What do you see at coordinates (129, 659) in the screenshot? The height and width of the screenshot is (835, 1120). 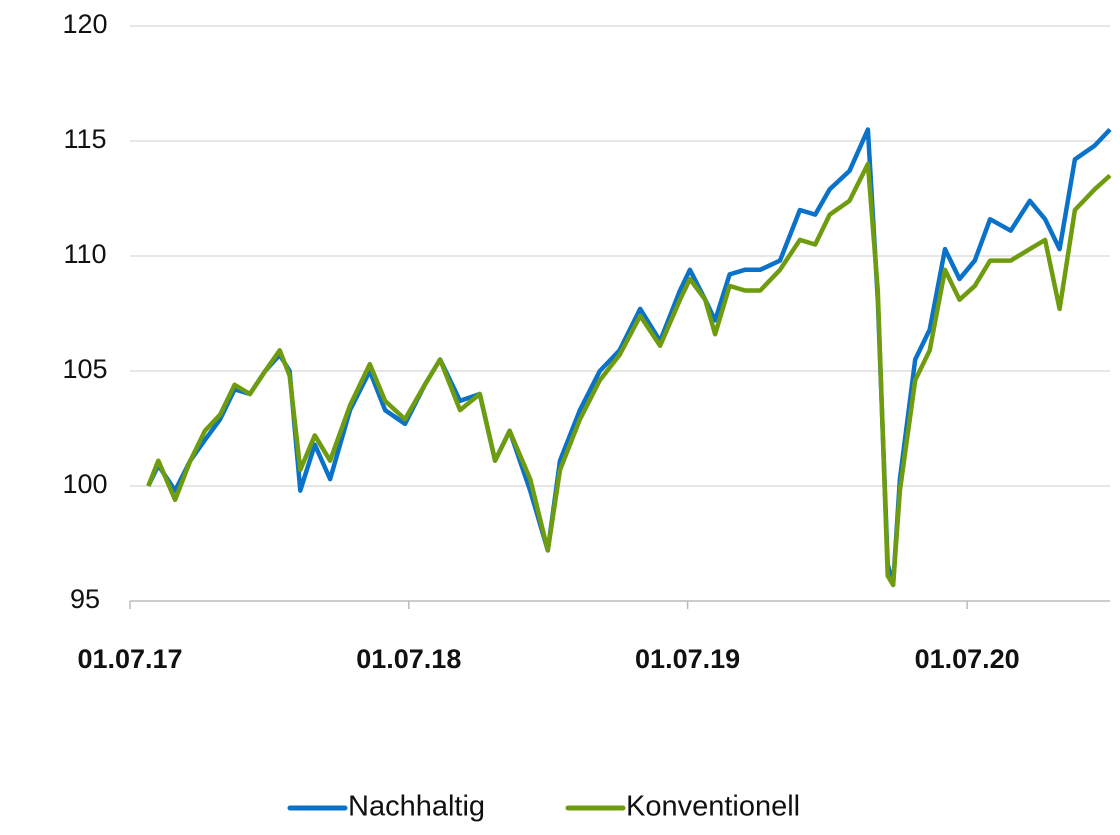 I see `x-tick-label: 01.07.17` at bounding box center [129, 659].